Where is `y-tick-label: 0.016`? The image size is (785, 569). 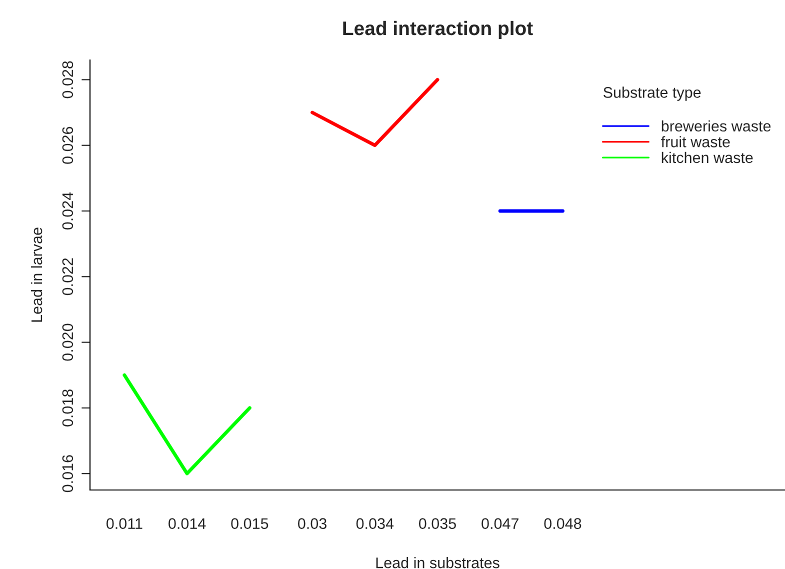
y-tick-label: 0.016 is located at coordinates (68, 473).